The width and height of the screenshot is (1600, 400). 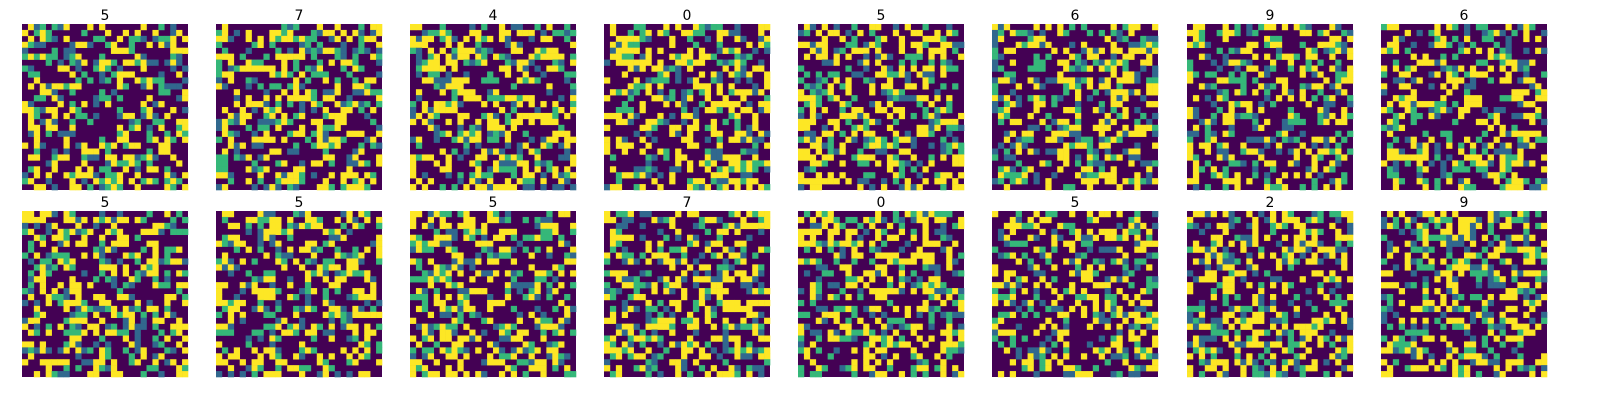 What do you see at coordinates (299, 203) in the screenshot?
I see `panel-title: 5` at bounding box center [299, 203].